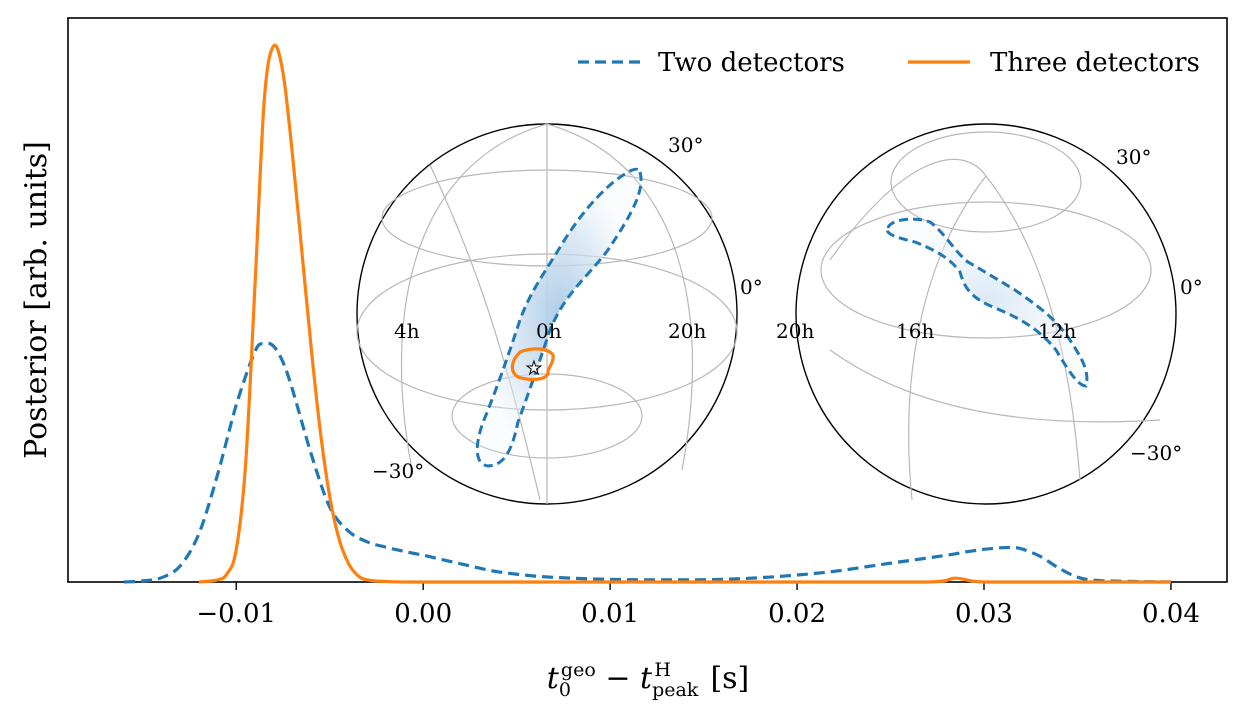 The width and height of the screenshot is (1245, 714). I want to click on x-tick-label: 0.00, so click(423, 614).